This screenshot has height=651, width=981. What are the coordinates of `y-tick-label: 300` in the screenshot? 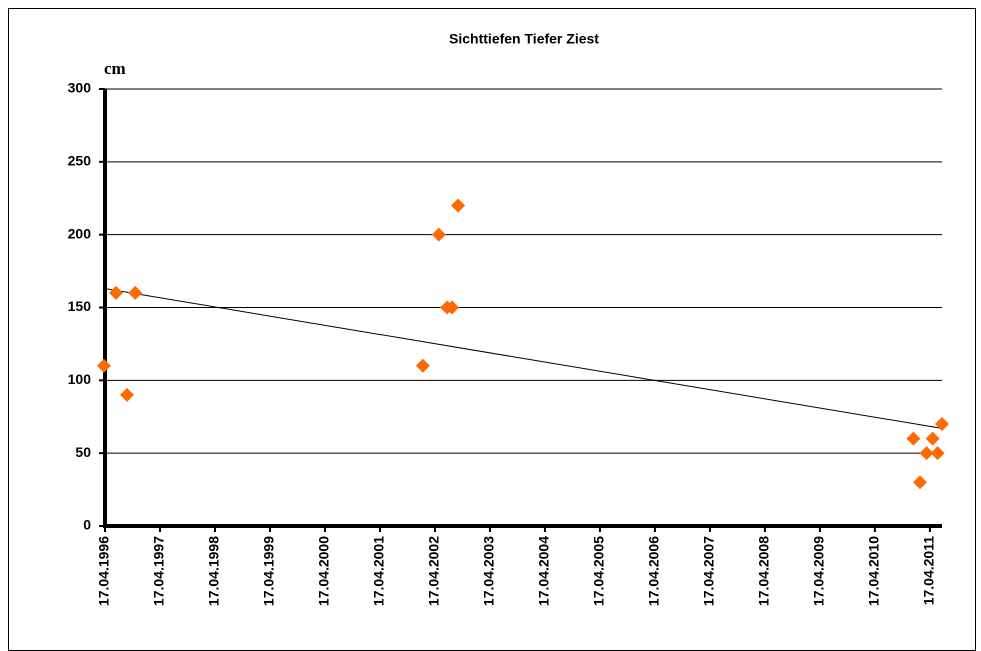 It's located at (80, 88).